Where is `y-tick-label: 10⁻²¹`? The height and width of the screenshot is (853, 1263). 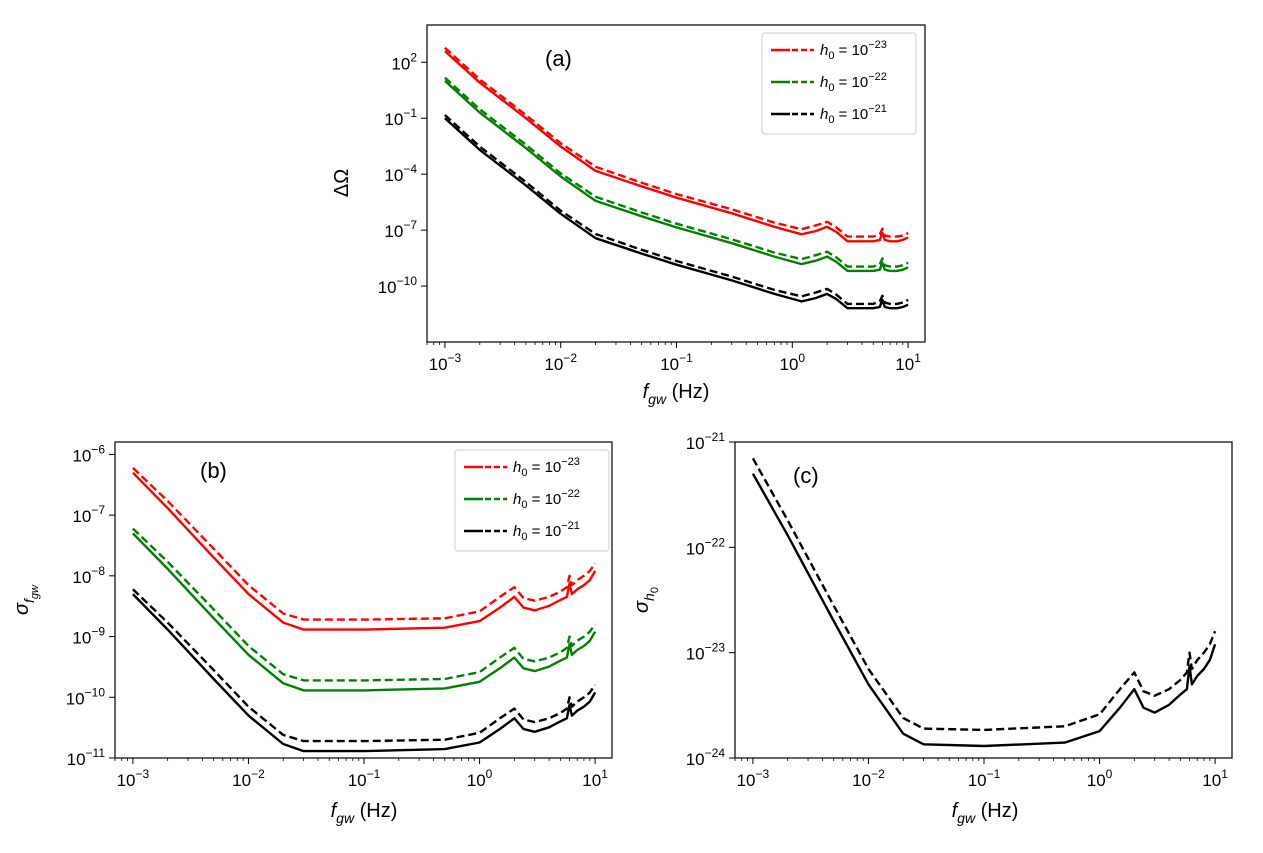 y-tick-label: 10⁻²¹ is located at coordinates (706, 441).